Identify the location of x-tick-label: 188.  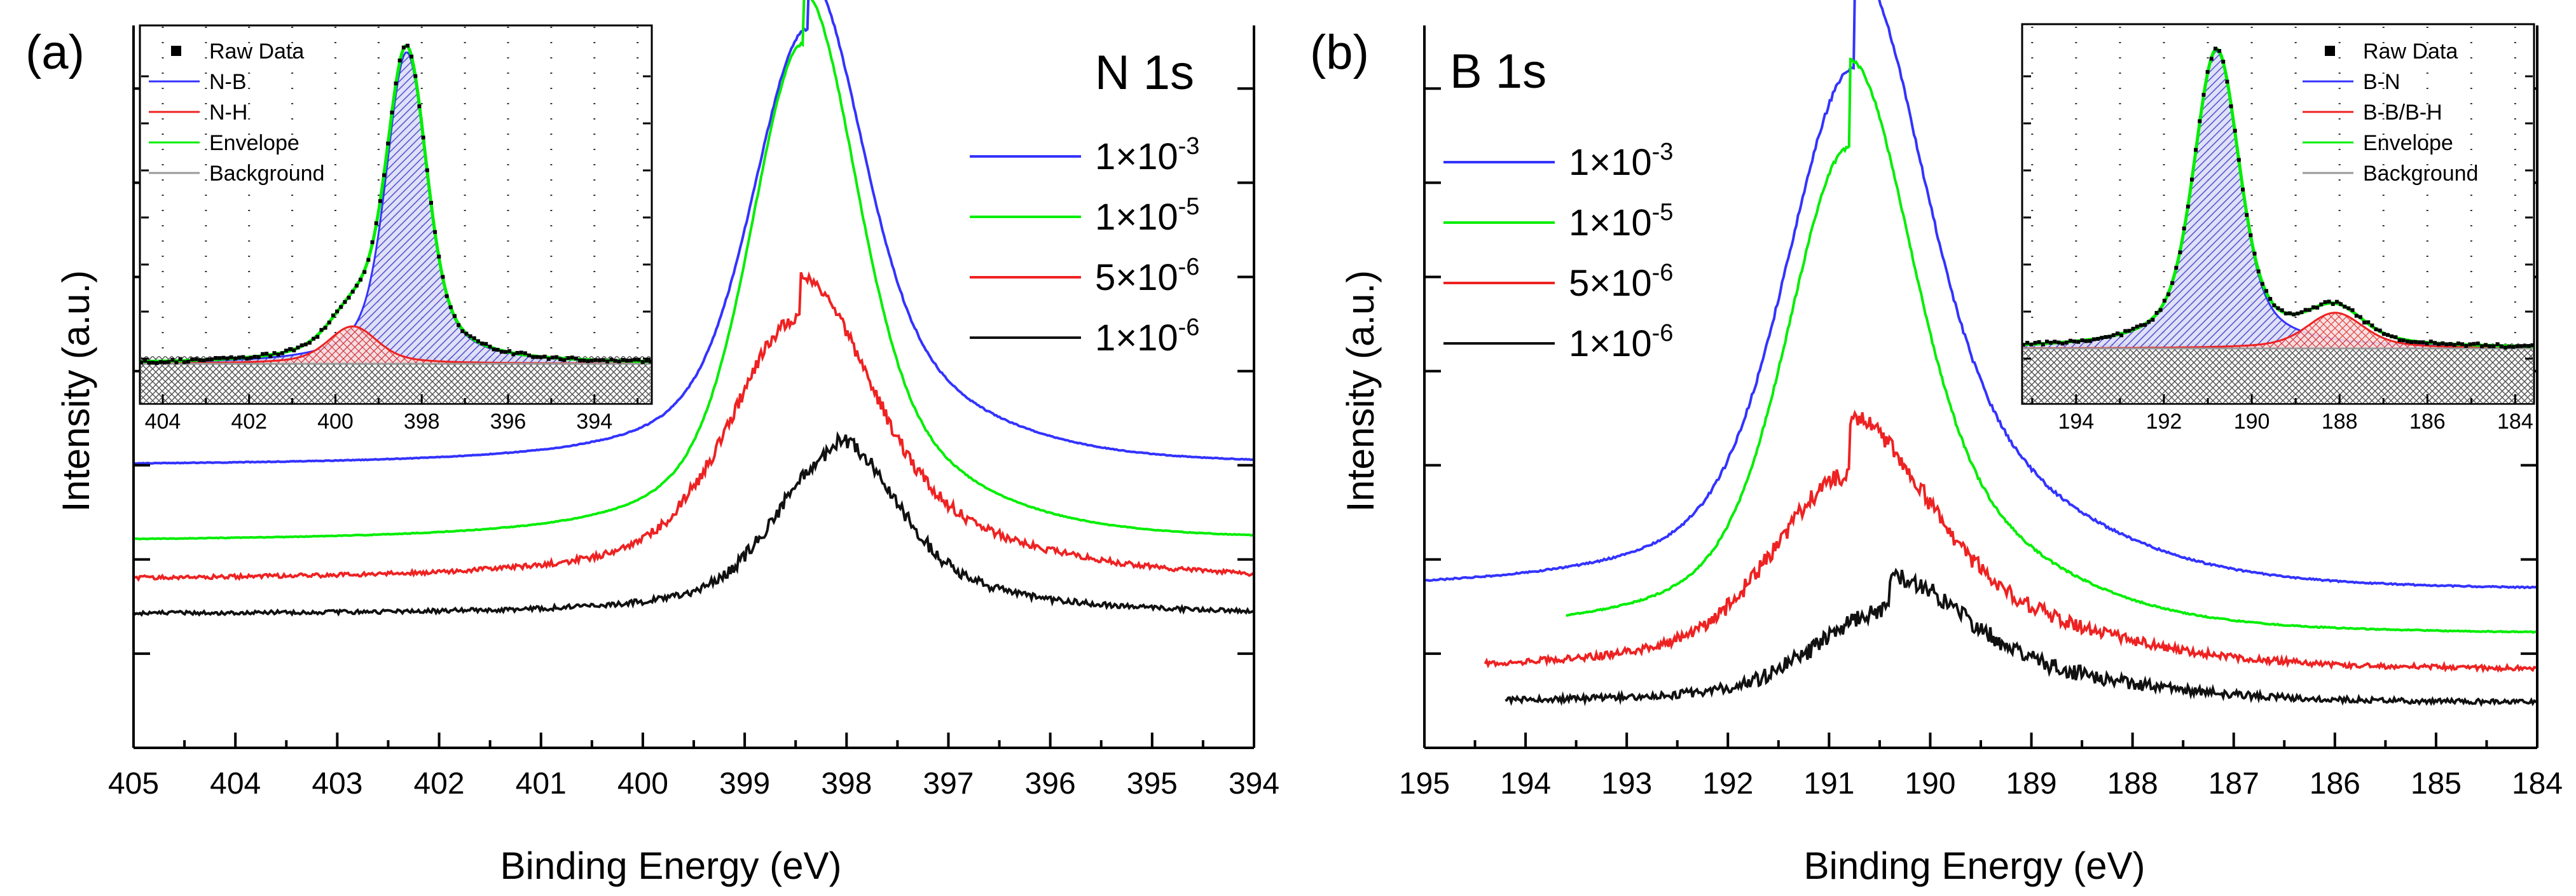
(2132, 784).